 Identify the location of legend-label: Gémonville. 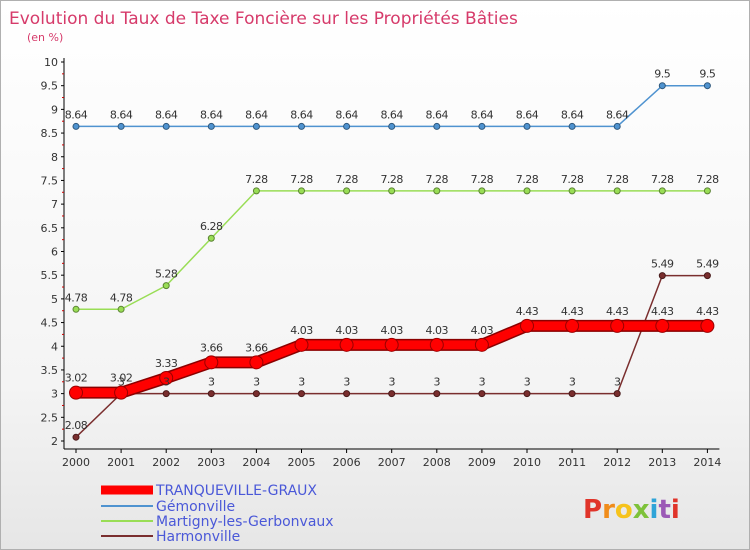
(195, 507).